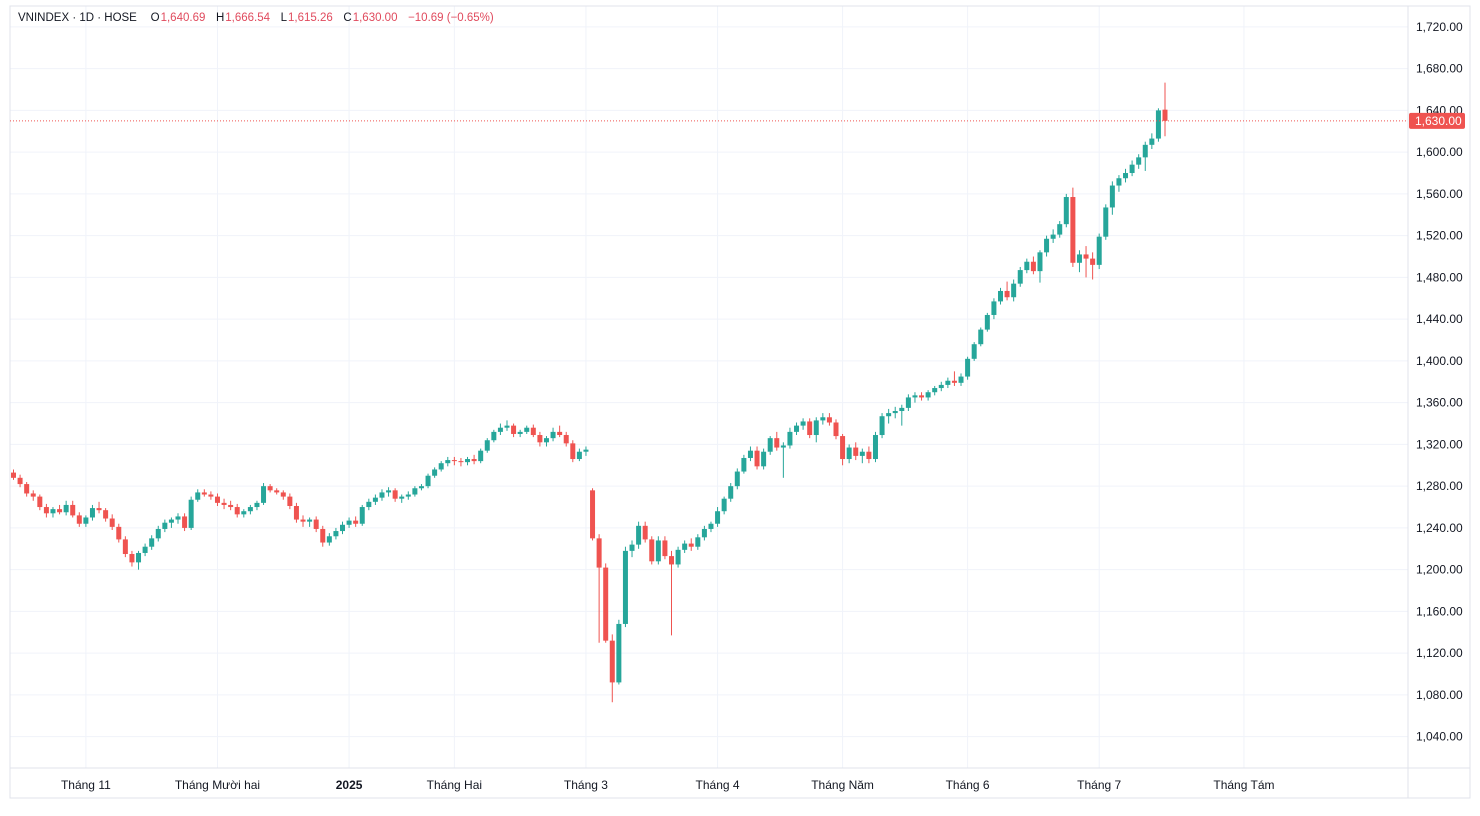  What do you see at coordinates (1439, 695) in the screenshot?
I see `y-tick-label: 1,080.00` at bounding box center [1439, 695].